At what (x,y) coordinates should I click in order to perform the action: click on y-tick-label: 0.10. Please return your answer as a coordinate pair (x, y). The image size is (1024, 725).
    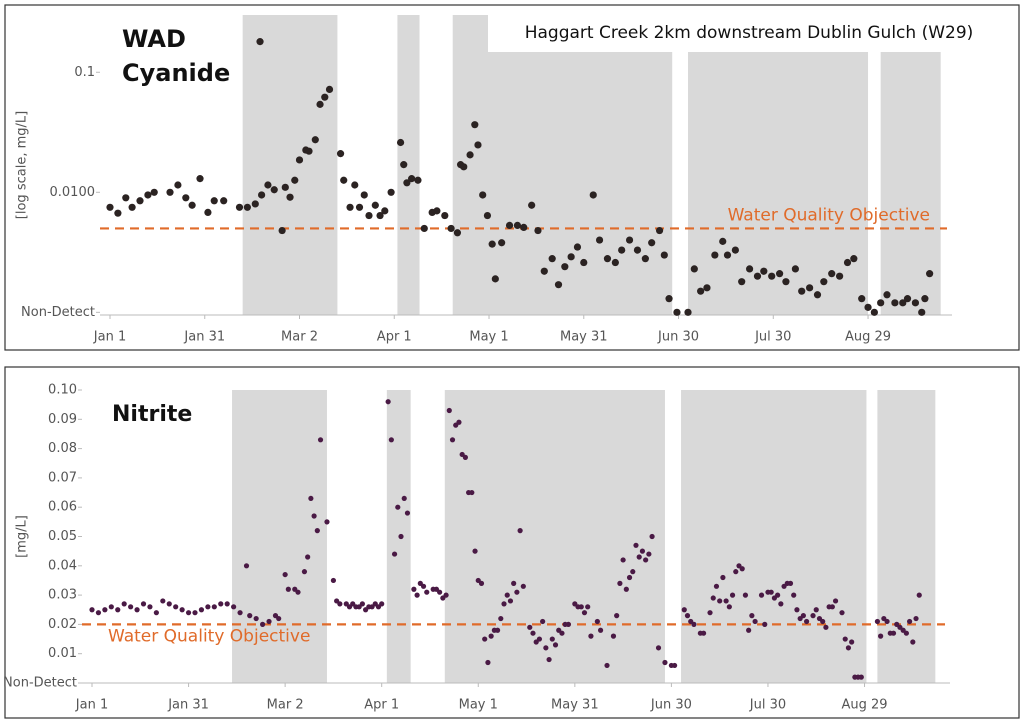
    Looking at the image, I should click on (62, 390).